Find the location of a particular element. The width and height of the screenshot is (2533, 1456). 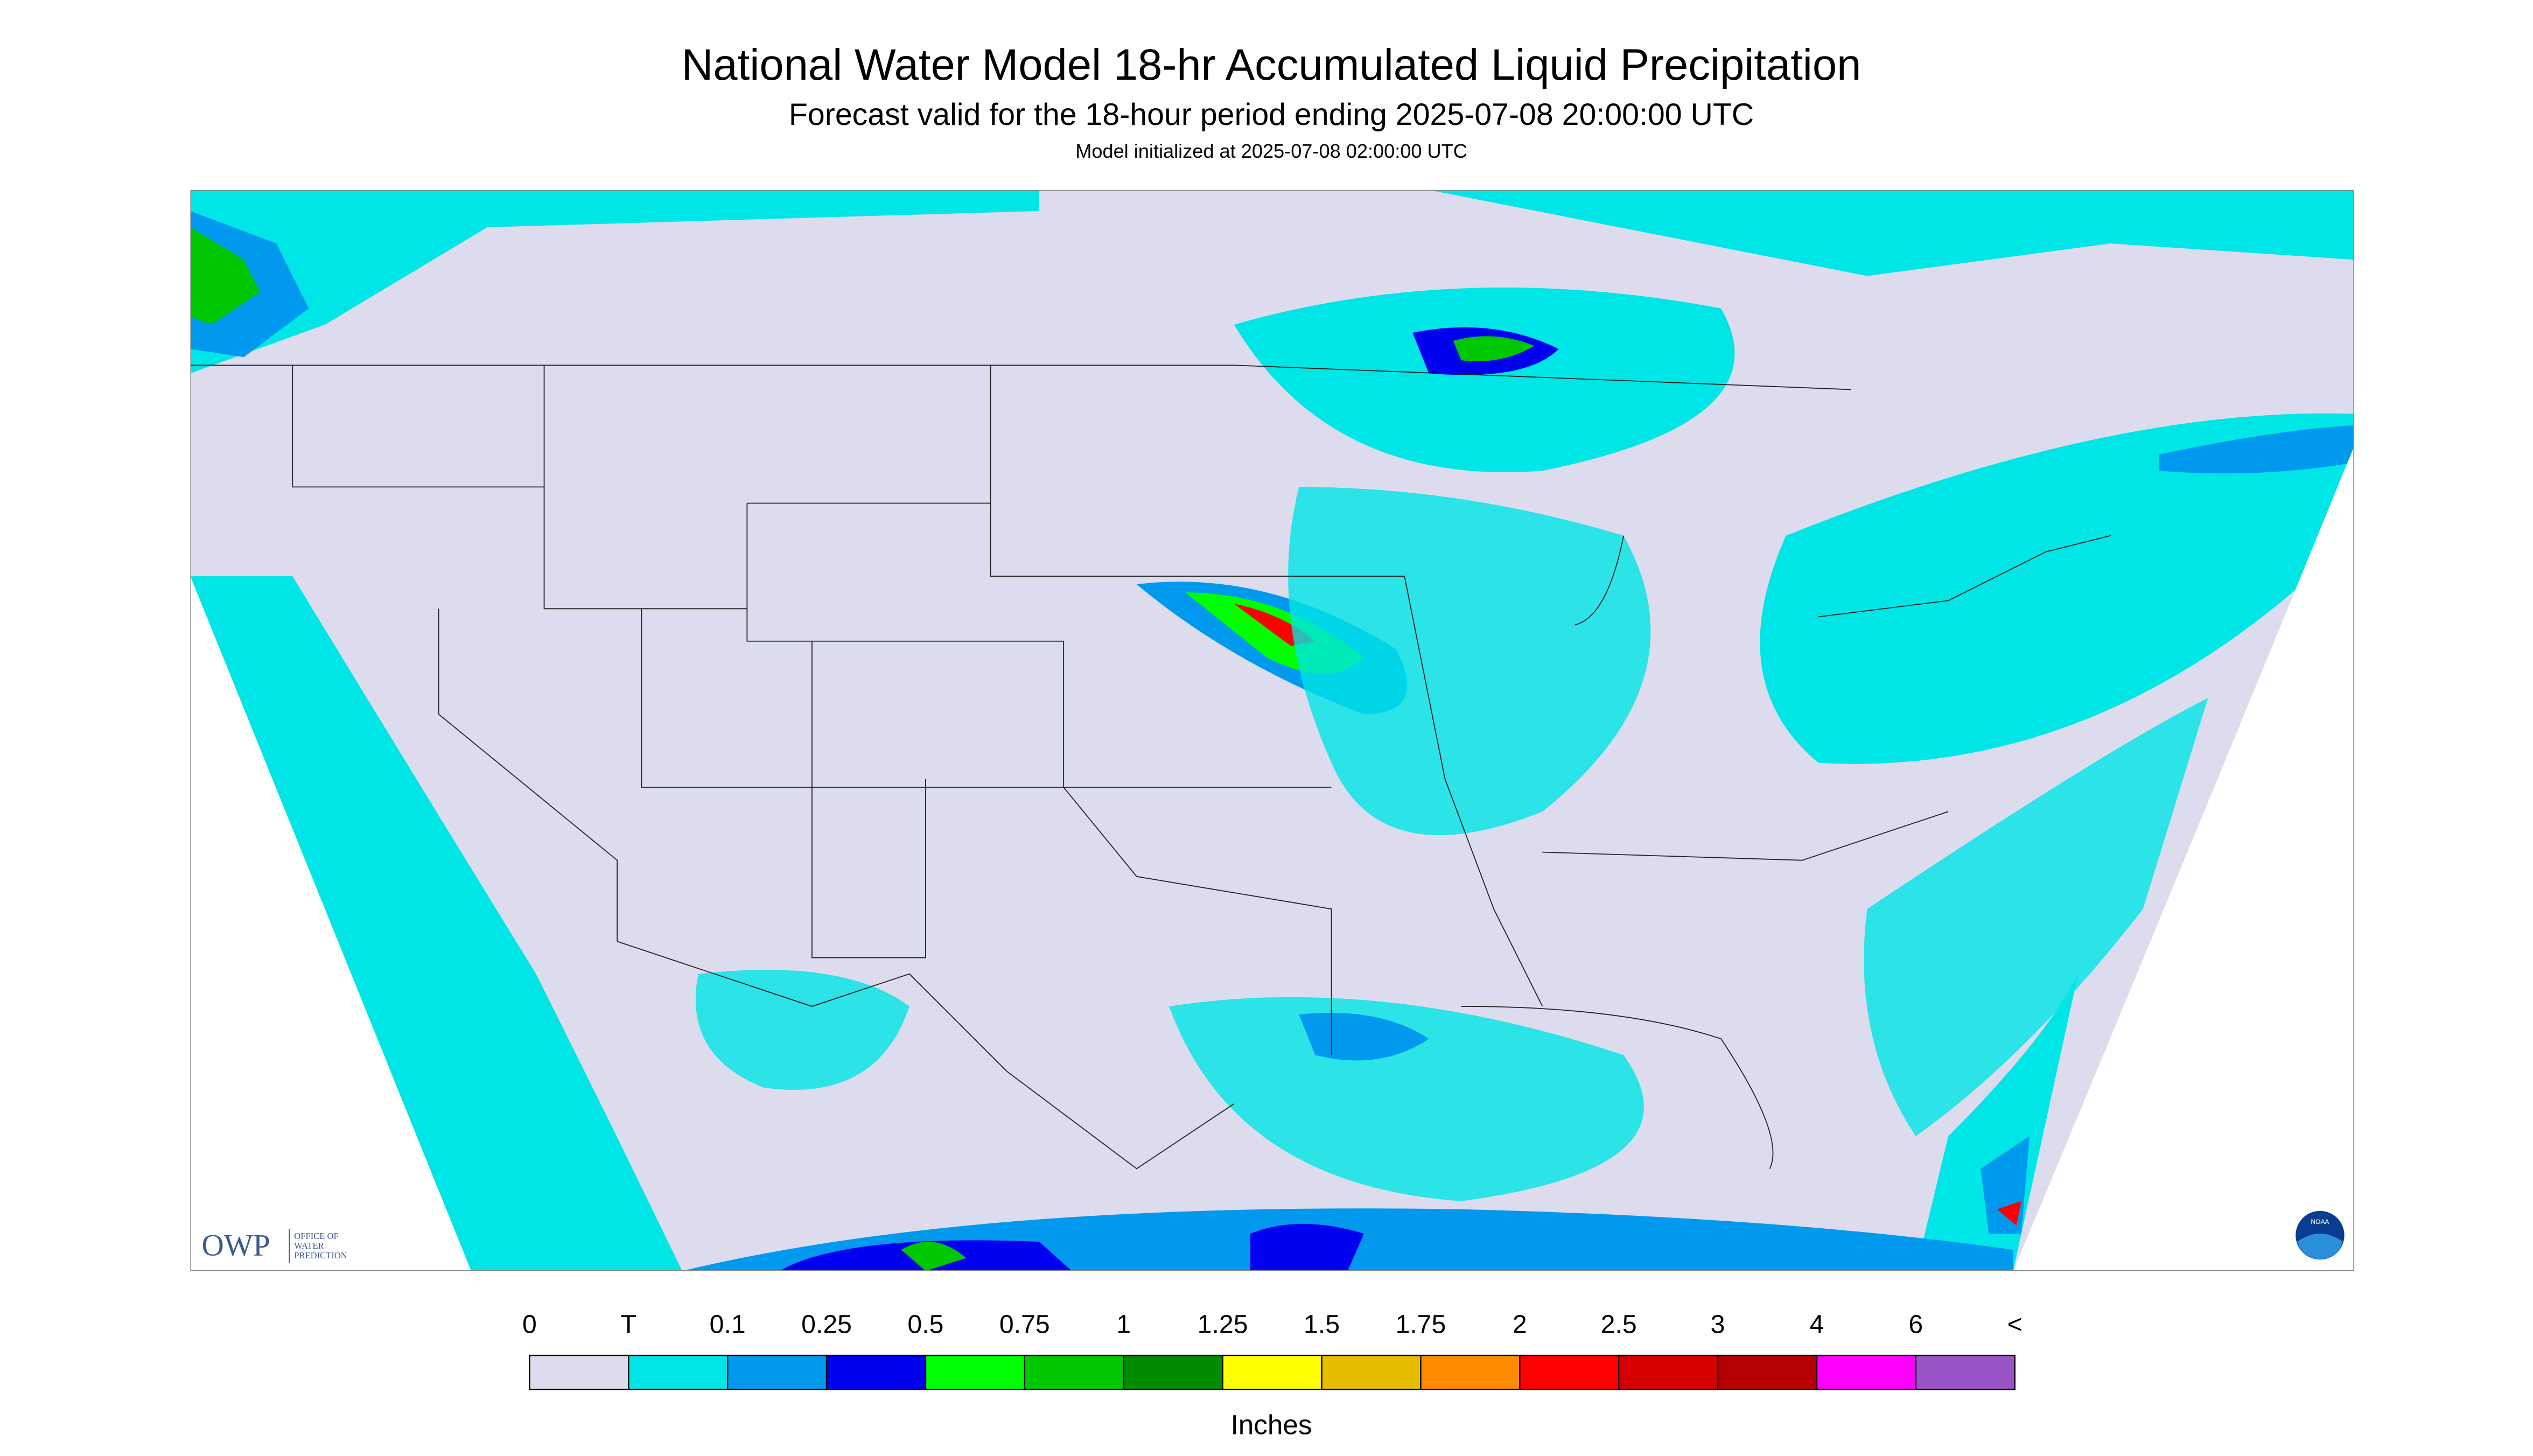

legend-label: 1.75 is located at coordinates (1421, 1324).